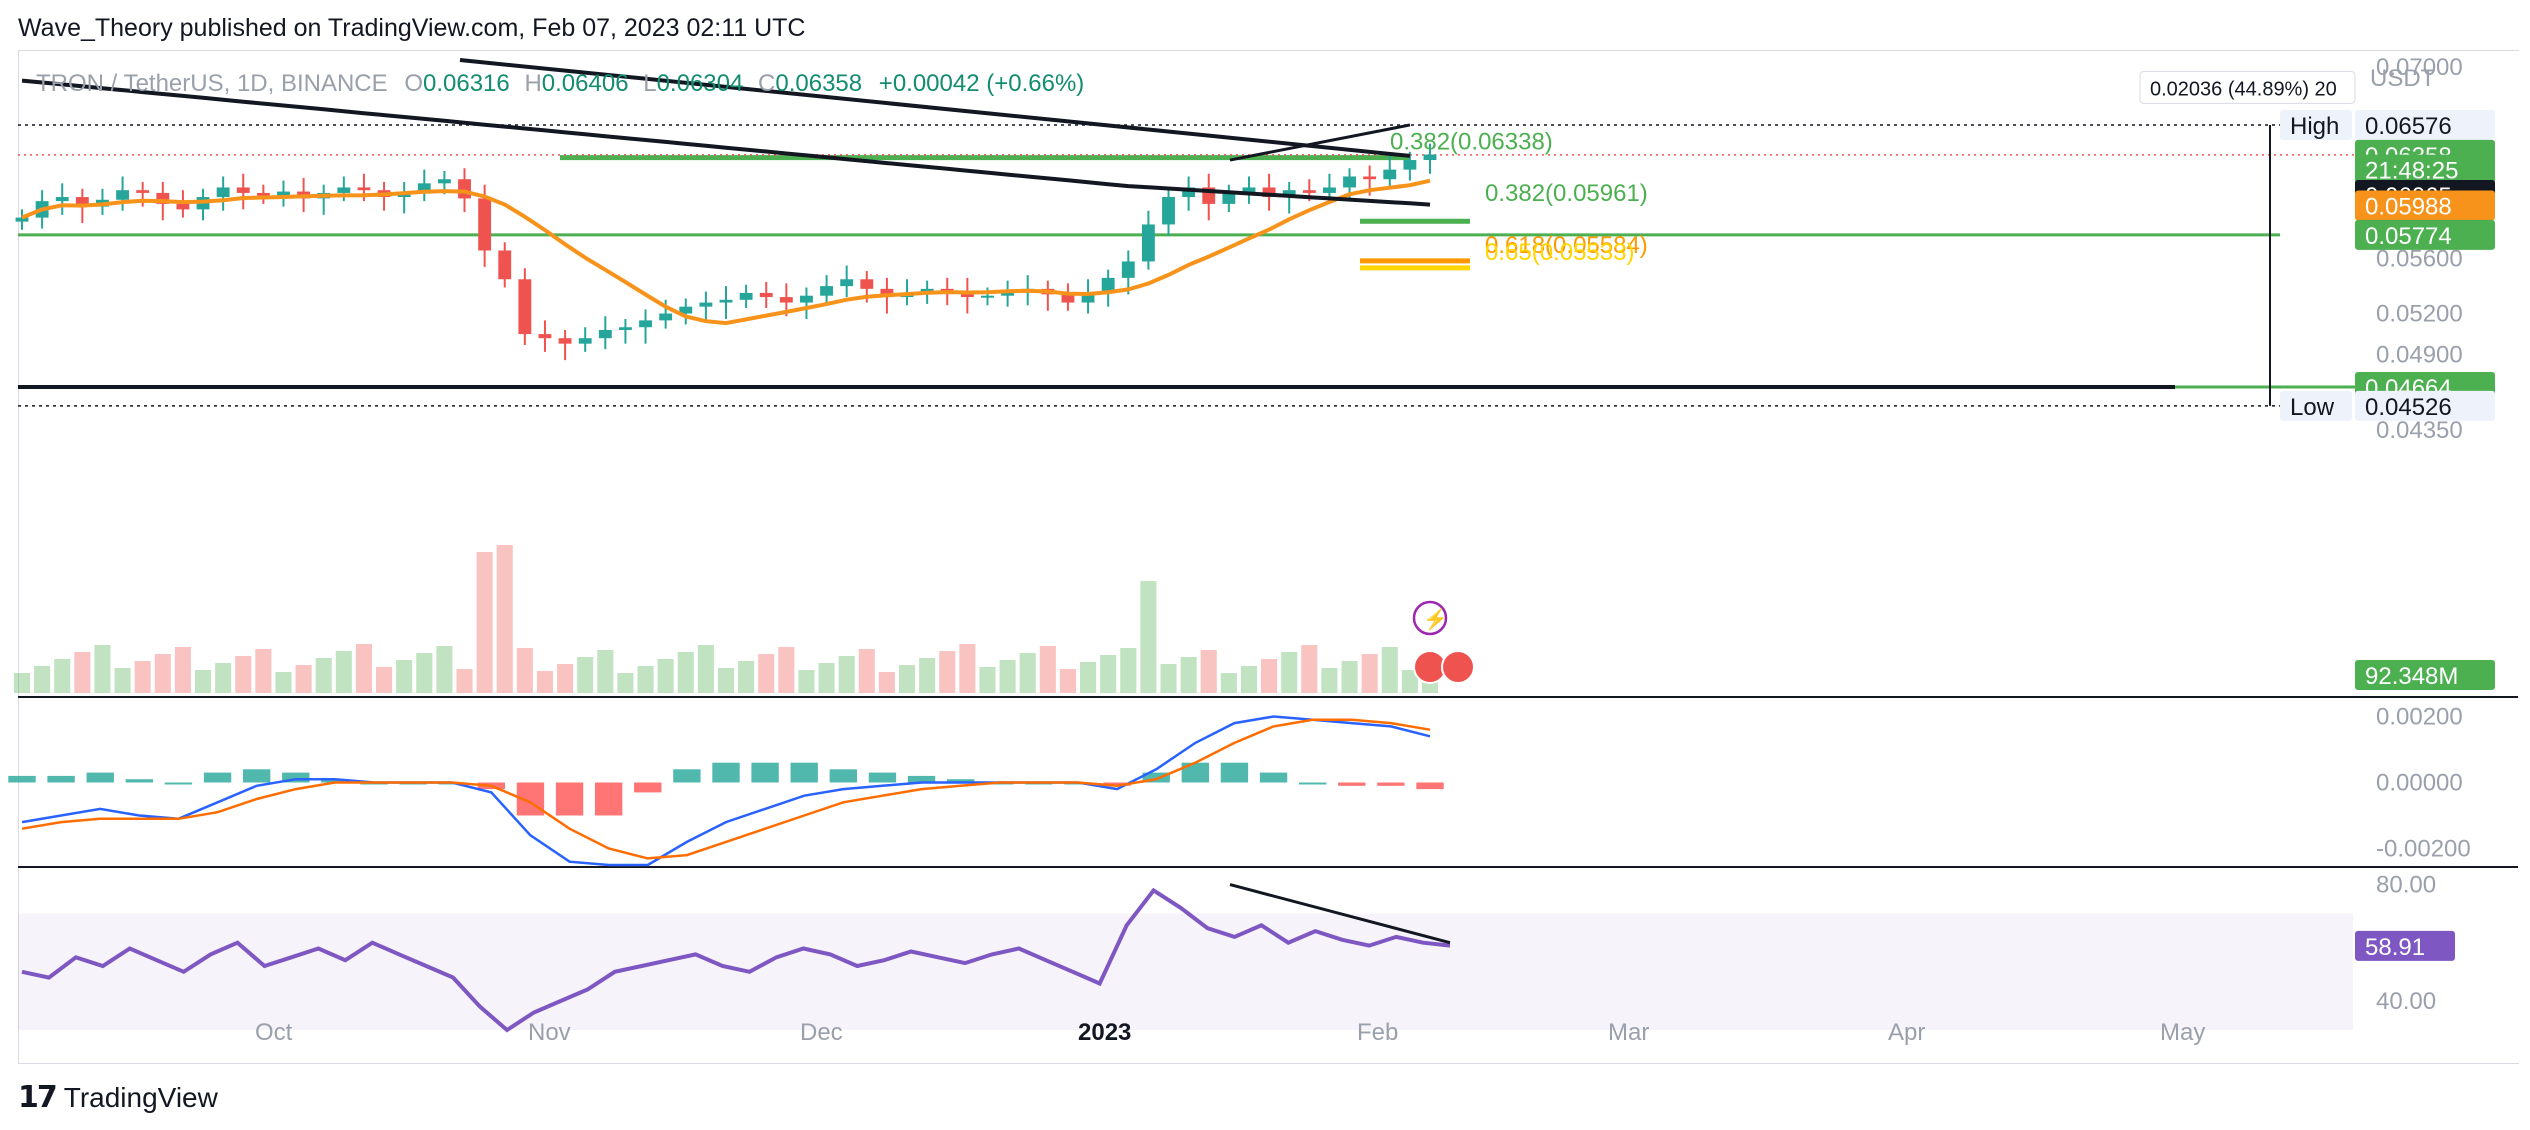 Image resolution: width=2530 pixels, height=1130 pixels. Describe the element at coordinates (700, 83) in the screenshot. I see `low-value: 0.06304` at that location.